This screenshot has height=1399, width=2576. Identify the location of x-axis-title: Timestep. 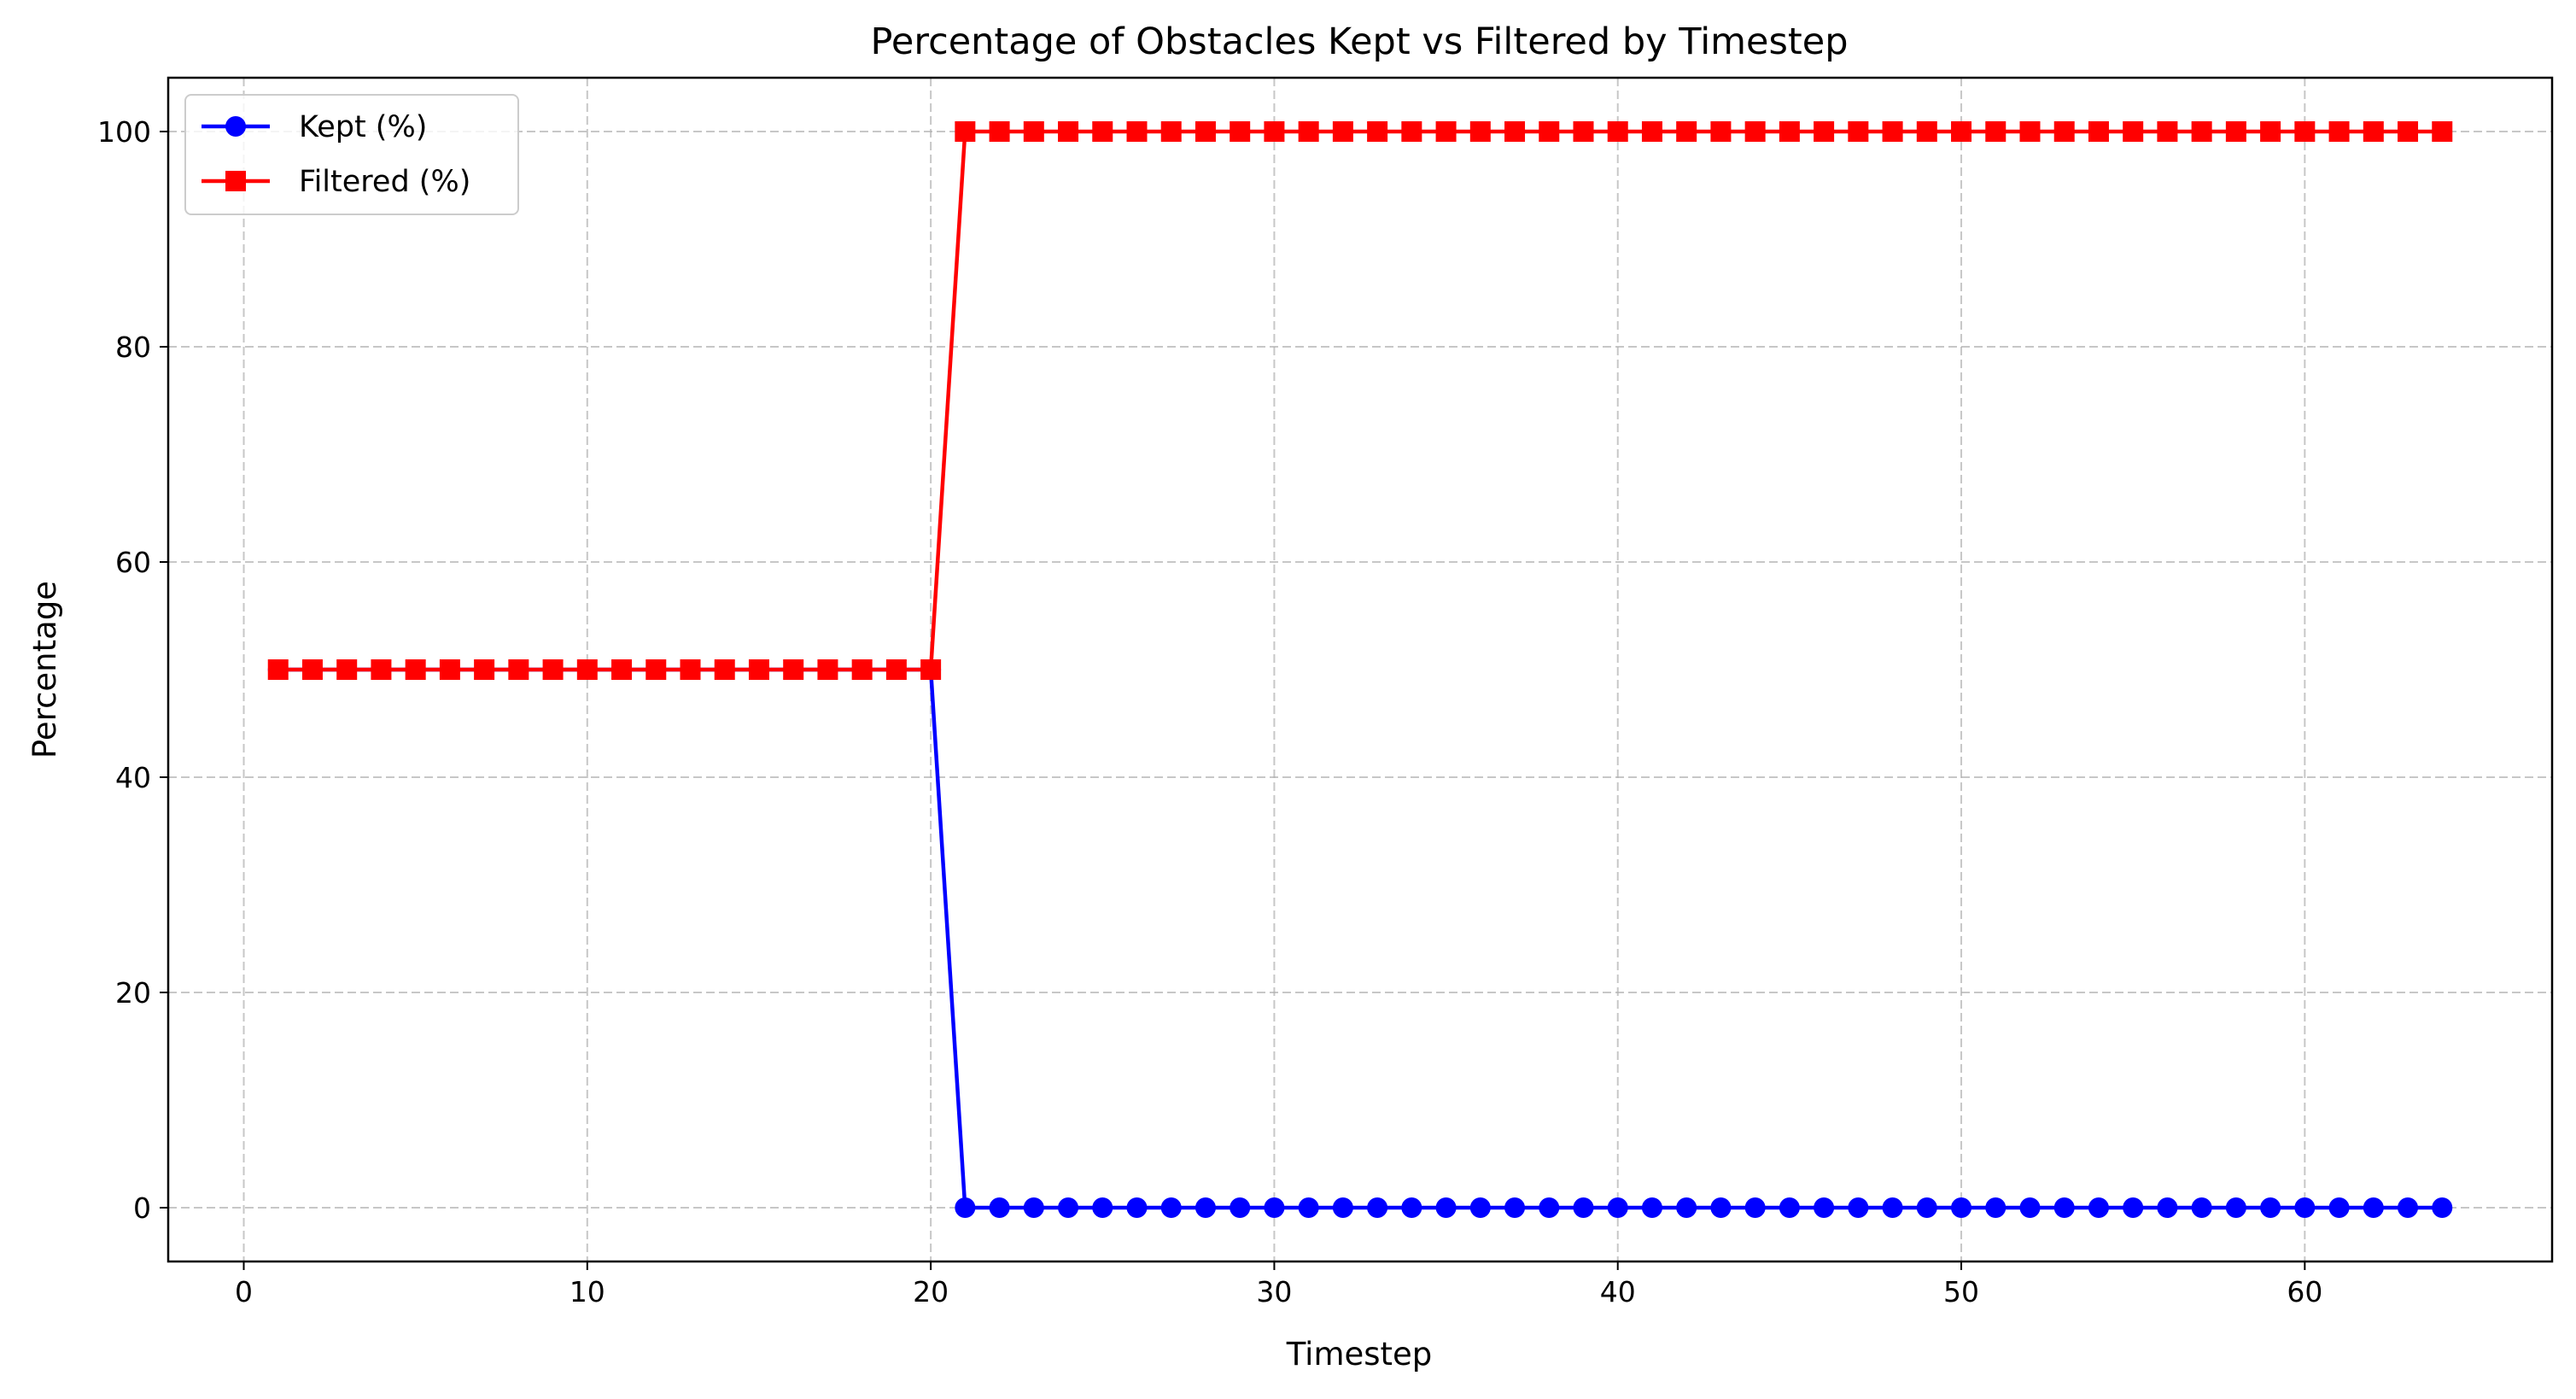
(1359, 1354).